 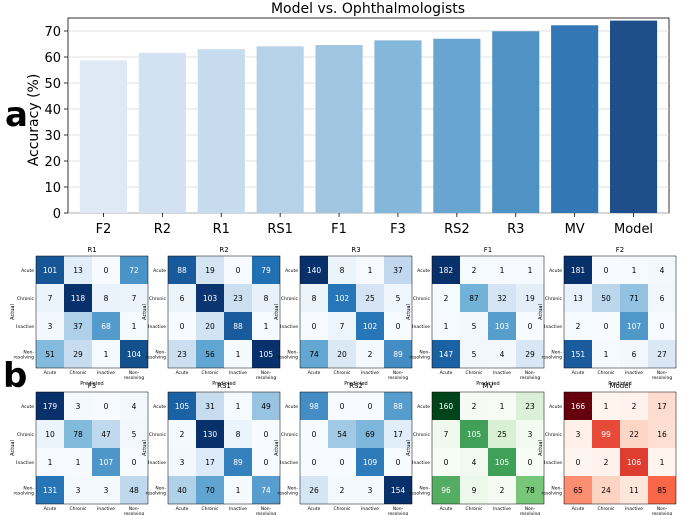 I want to click on bar-x-tick-label: Model, so click(x=633, y=229).